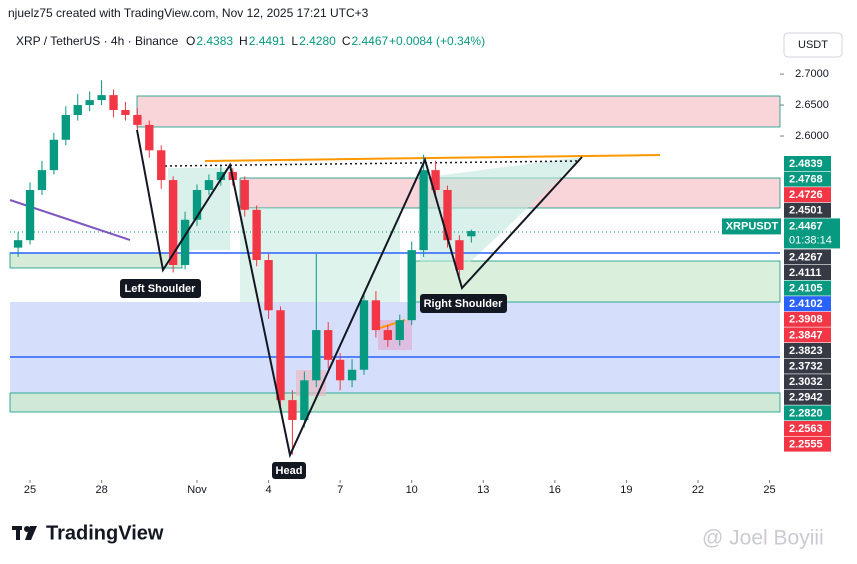  I want to click on ohlc-value: 2.4467, so click(369, 41).